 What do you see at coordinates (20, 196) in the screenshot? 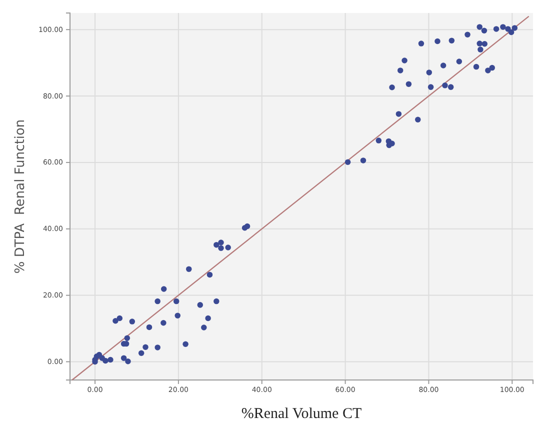
I see `y-axis-title: % DTPA Renal Function` at bounding box center [20, 196].